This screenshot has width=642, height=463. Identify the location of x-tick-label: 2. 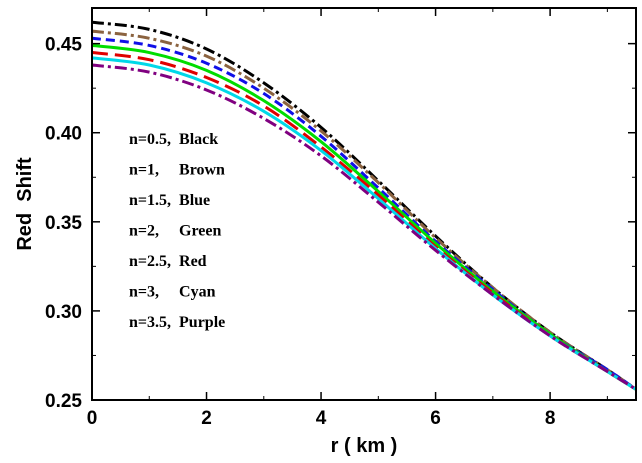
(206, 418).